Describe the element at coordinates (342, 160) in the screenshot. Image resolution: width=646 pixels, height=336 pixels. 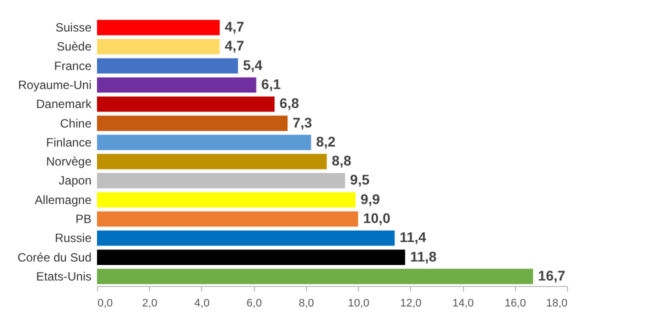
I see `data-label: 8,8` at that location.